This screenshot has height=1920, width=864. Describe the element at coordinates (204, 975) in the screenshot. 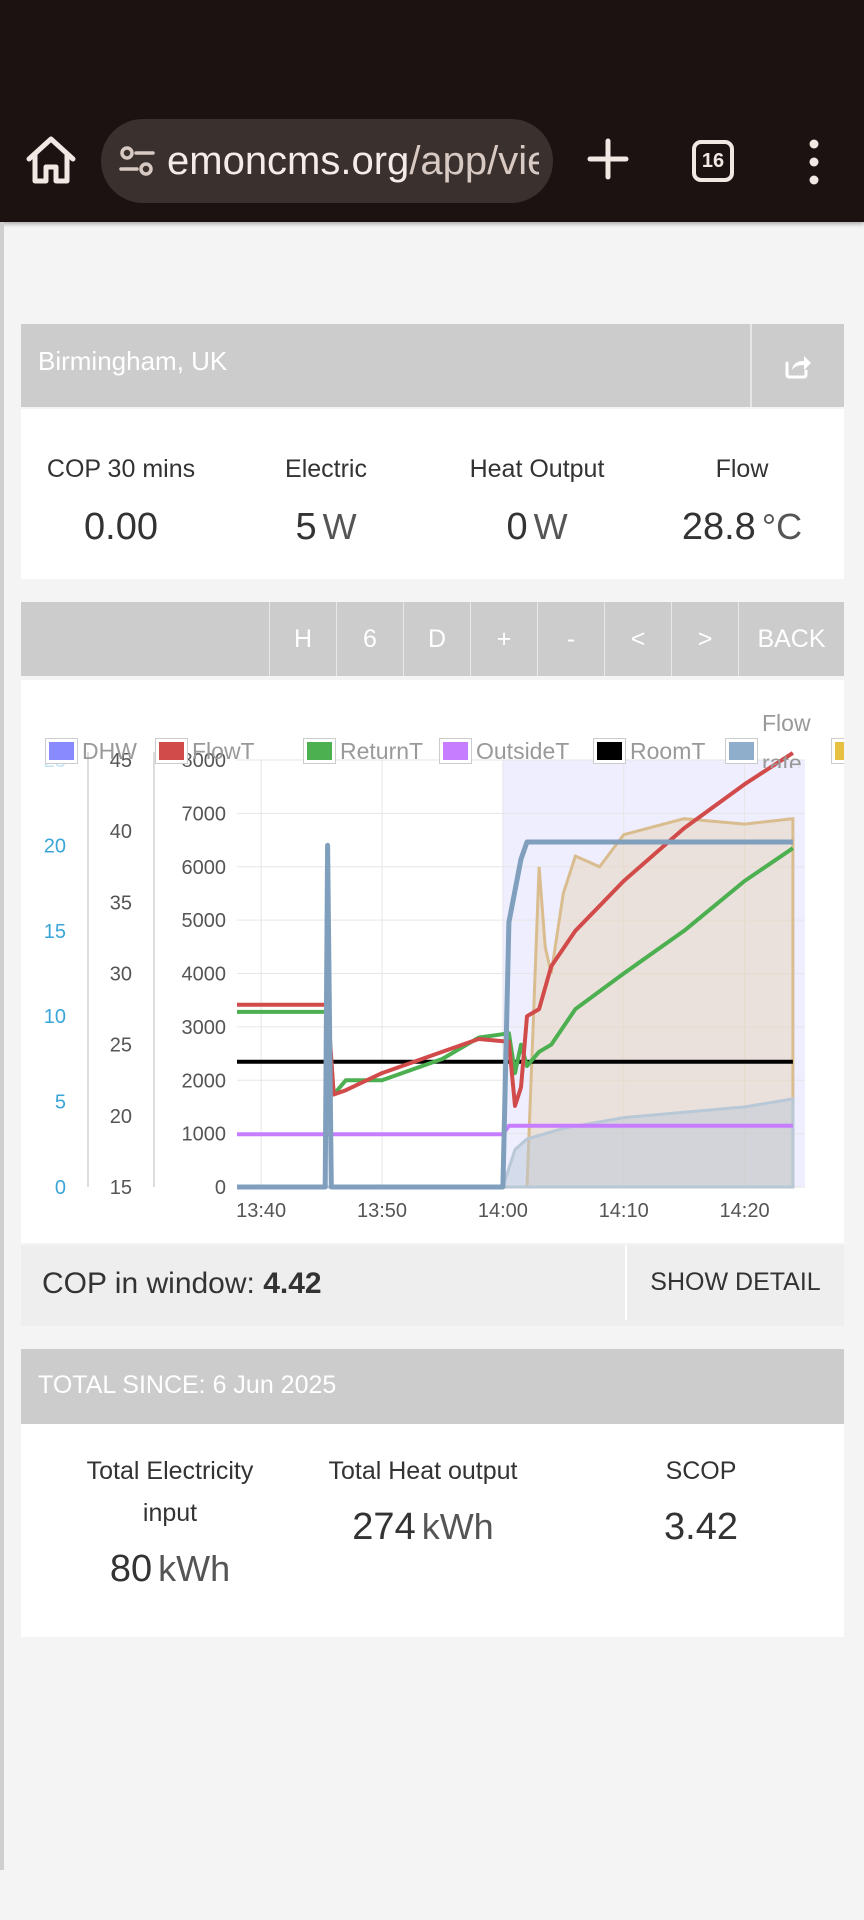

I see `axis-tick-label-power: 4000` at that location.